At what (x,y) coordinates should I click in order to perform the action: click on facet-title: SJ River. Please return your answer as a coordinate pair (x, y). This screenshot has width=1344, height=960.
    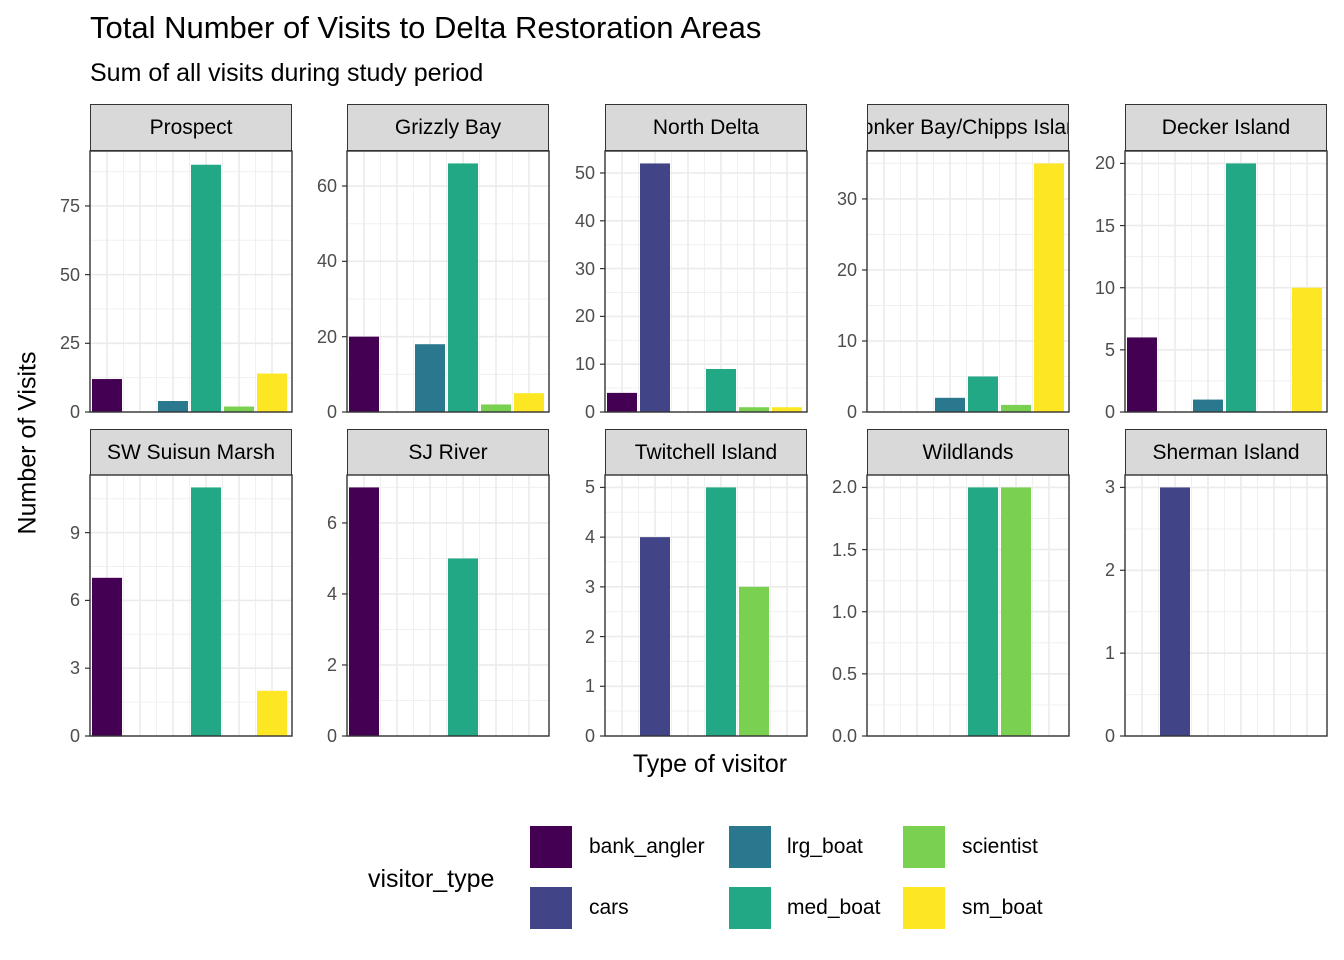
    Looking at the image, I should click on (448, 452).